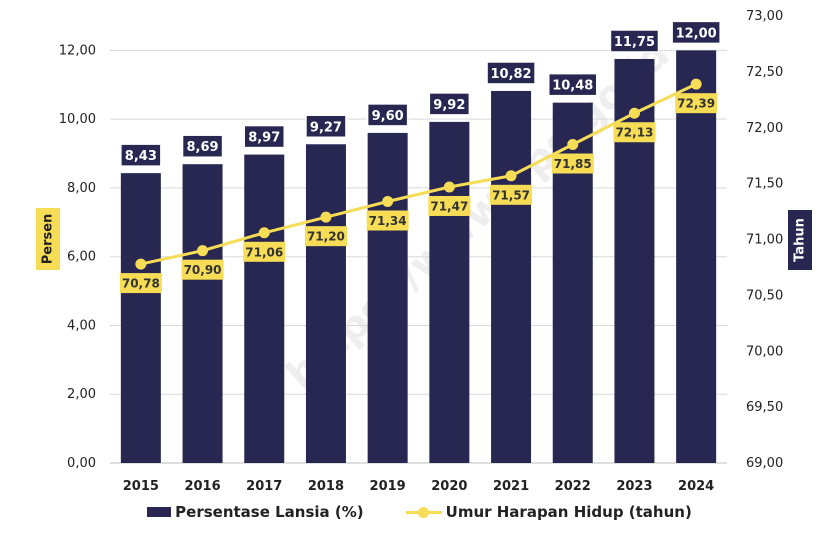 Image resolution: width=839 pixels, height=539 pixels. I want to click on line-data-label: 71,57, so click(511, 195).